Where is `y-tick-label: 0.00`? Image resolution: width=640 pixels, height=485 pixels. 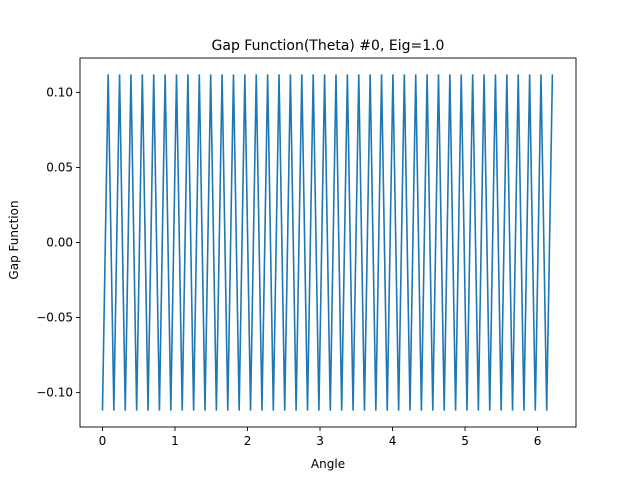 y-tick-label: 0.00 is located at coordinates (59, 243).